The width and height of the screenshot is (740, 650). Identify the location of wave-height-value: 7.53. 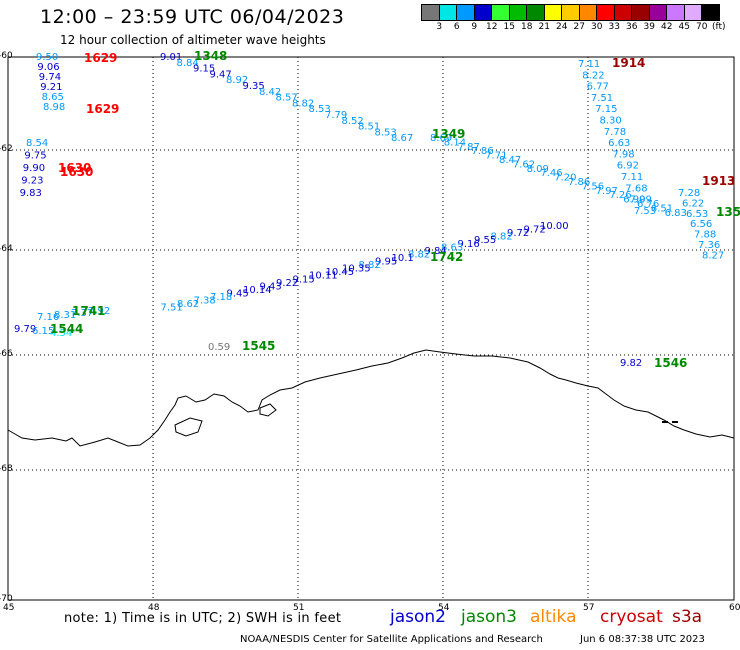
(645, 211).